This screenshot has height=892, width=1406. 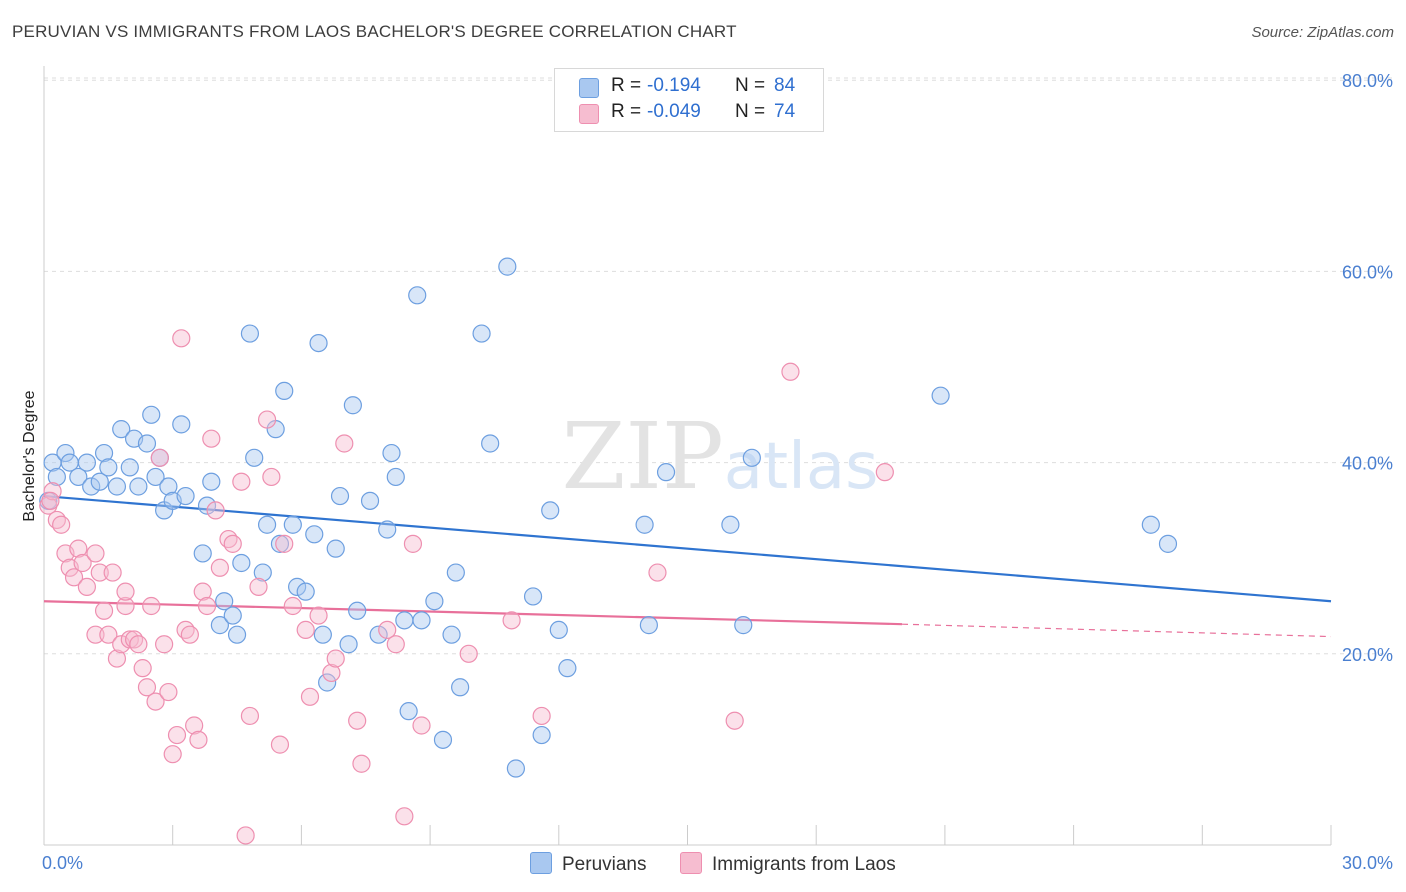 I want to click on y-tick-label: 60.0%, so click(x=1367, y=272).